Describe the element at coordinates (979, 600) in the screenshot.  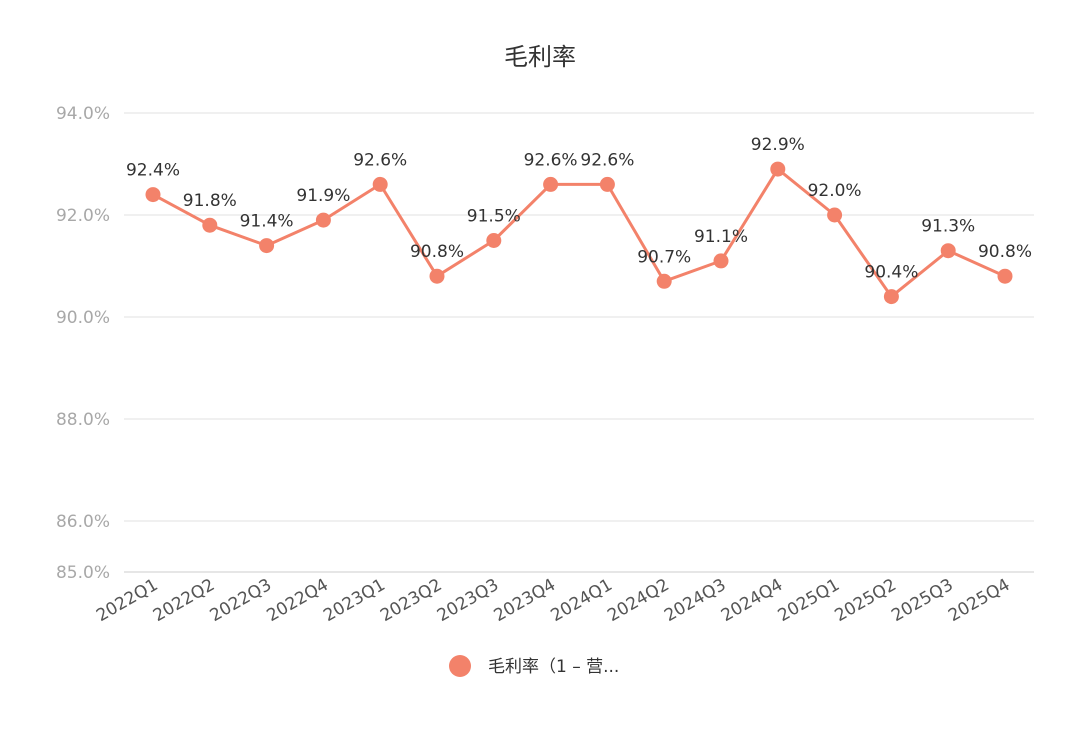
I see `x-tick-label: 2025Q4` at that location.